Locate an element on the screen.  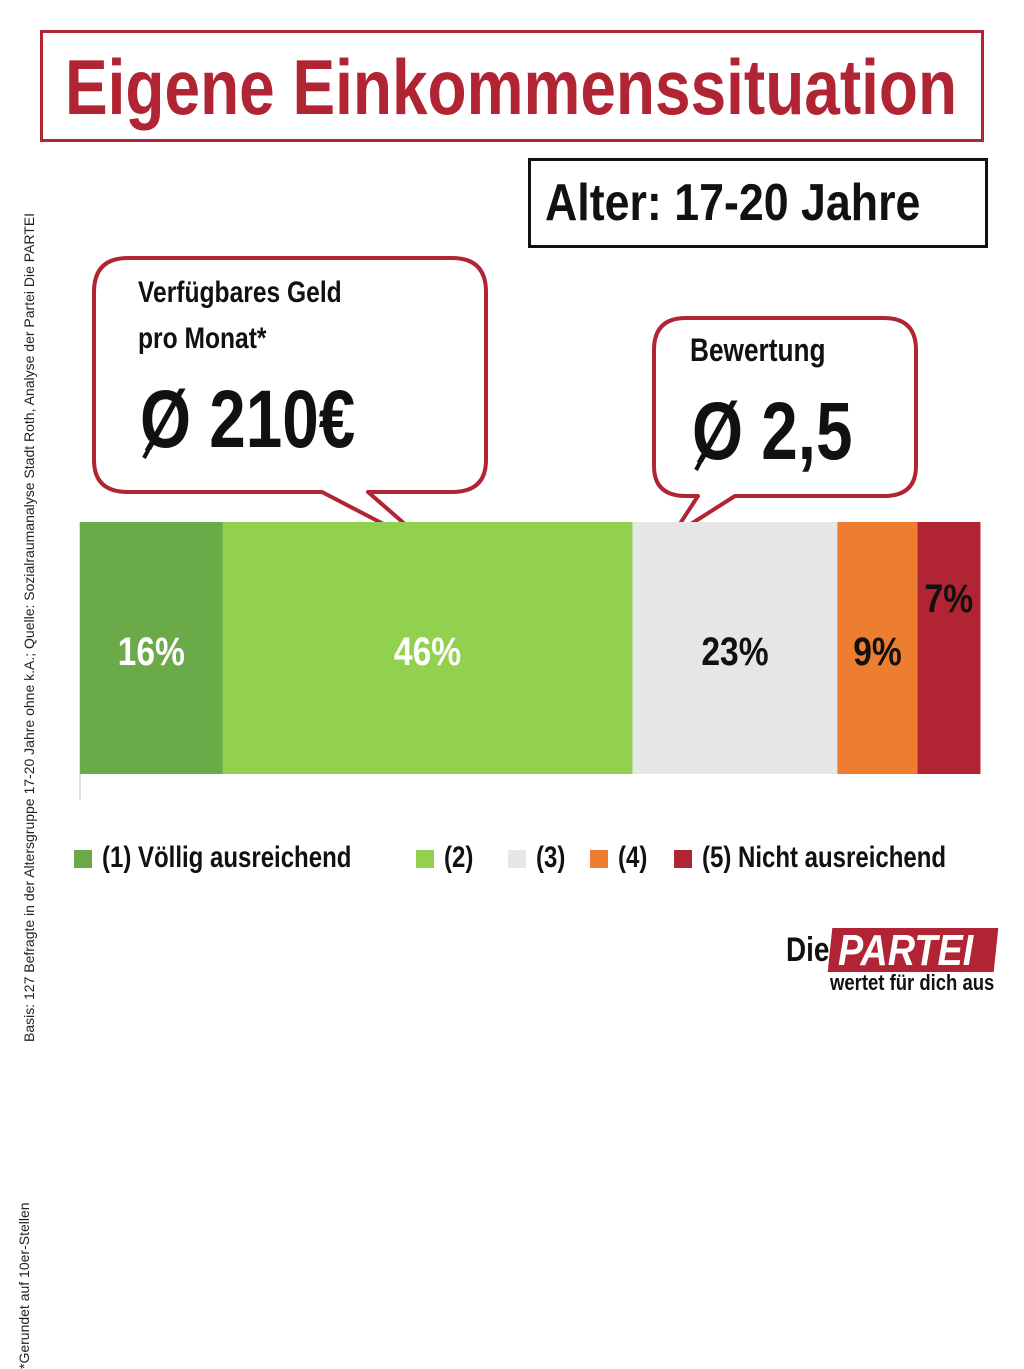
rounding-footnote: *Gerundet auf 10er-Stellen is located at coordinates (24, 1285).